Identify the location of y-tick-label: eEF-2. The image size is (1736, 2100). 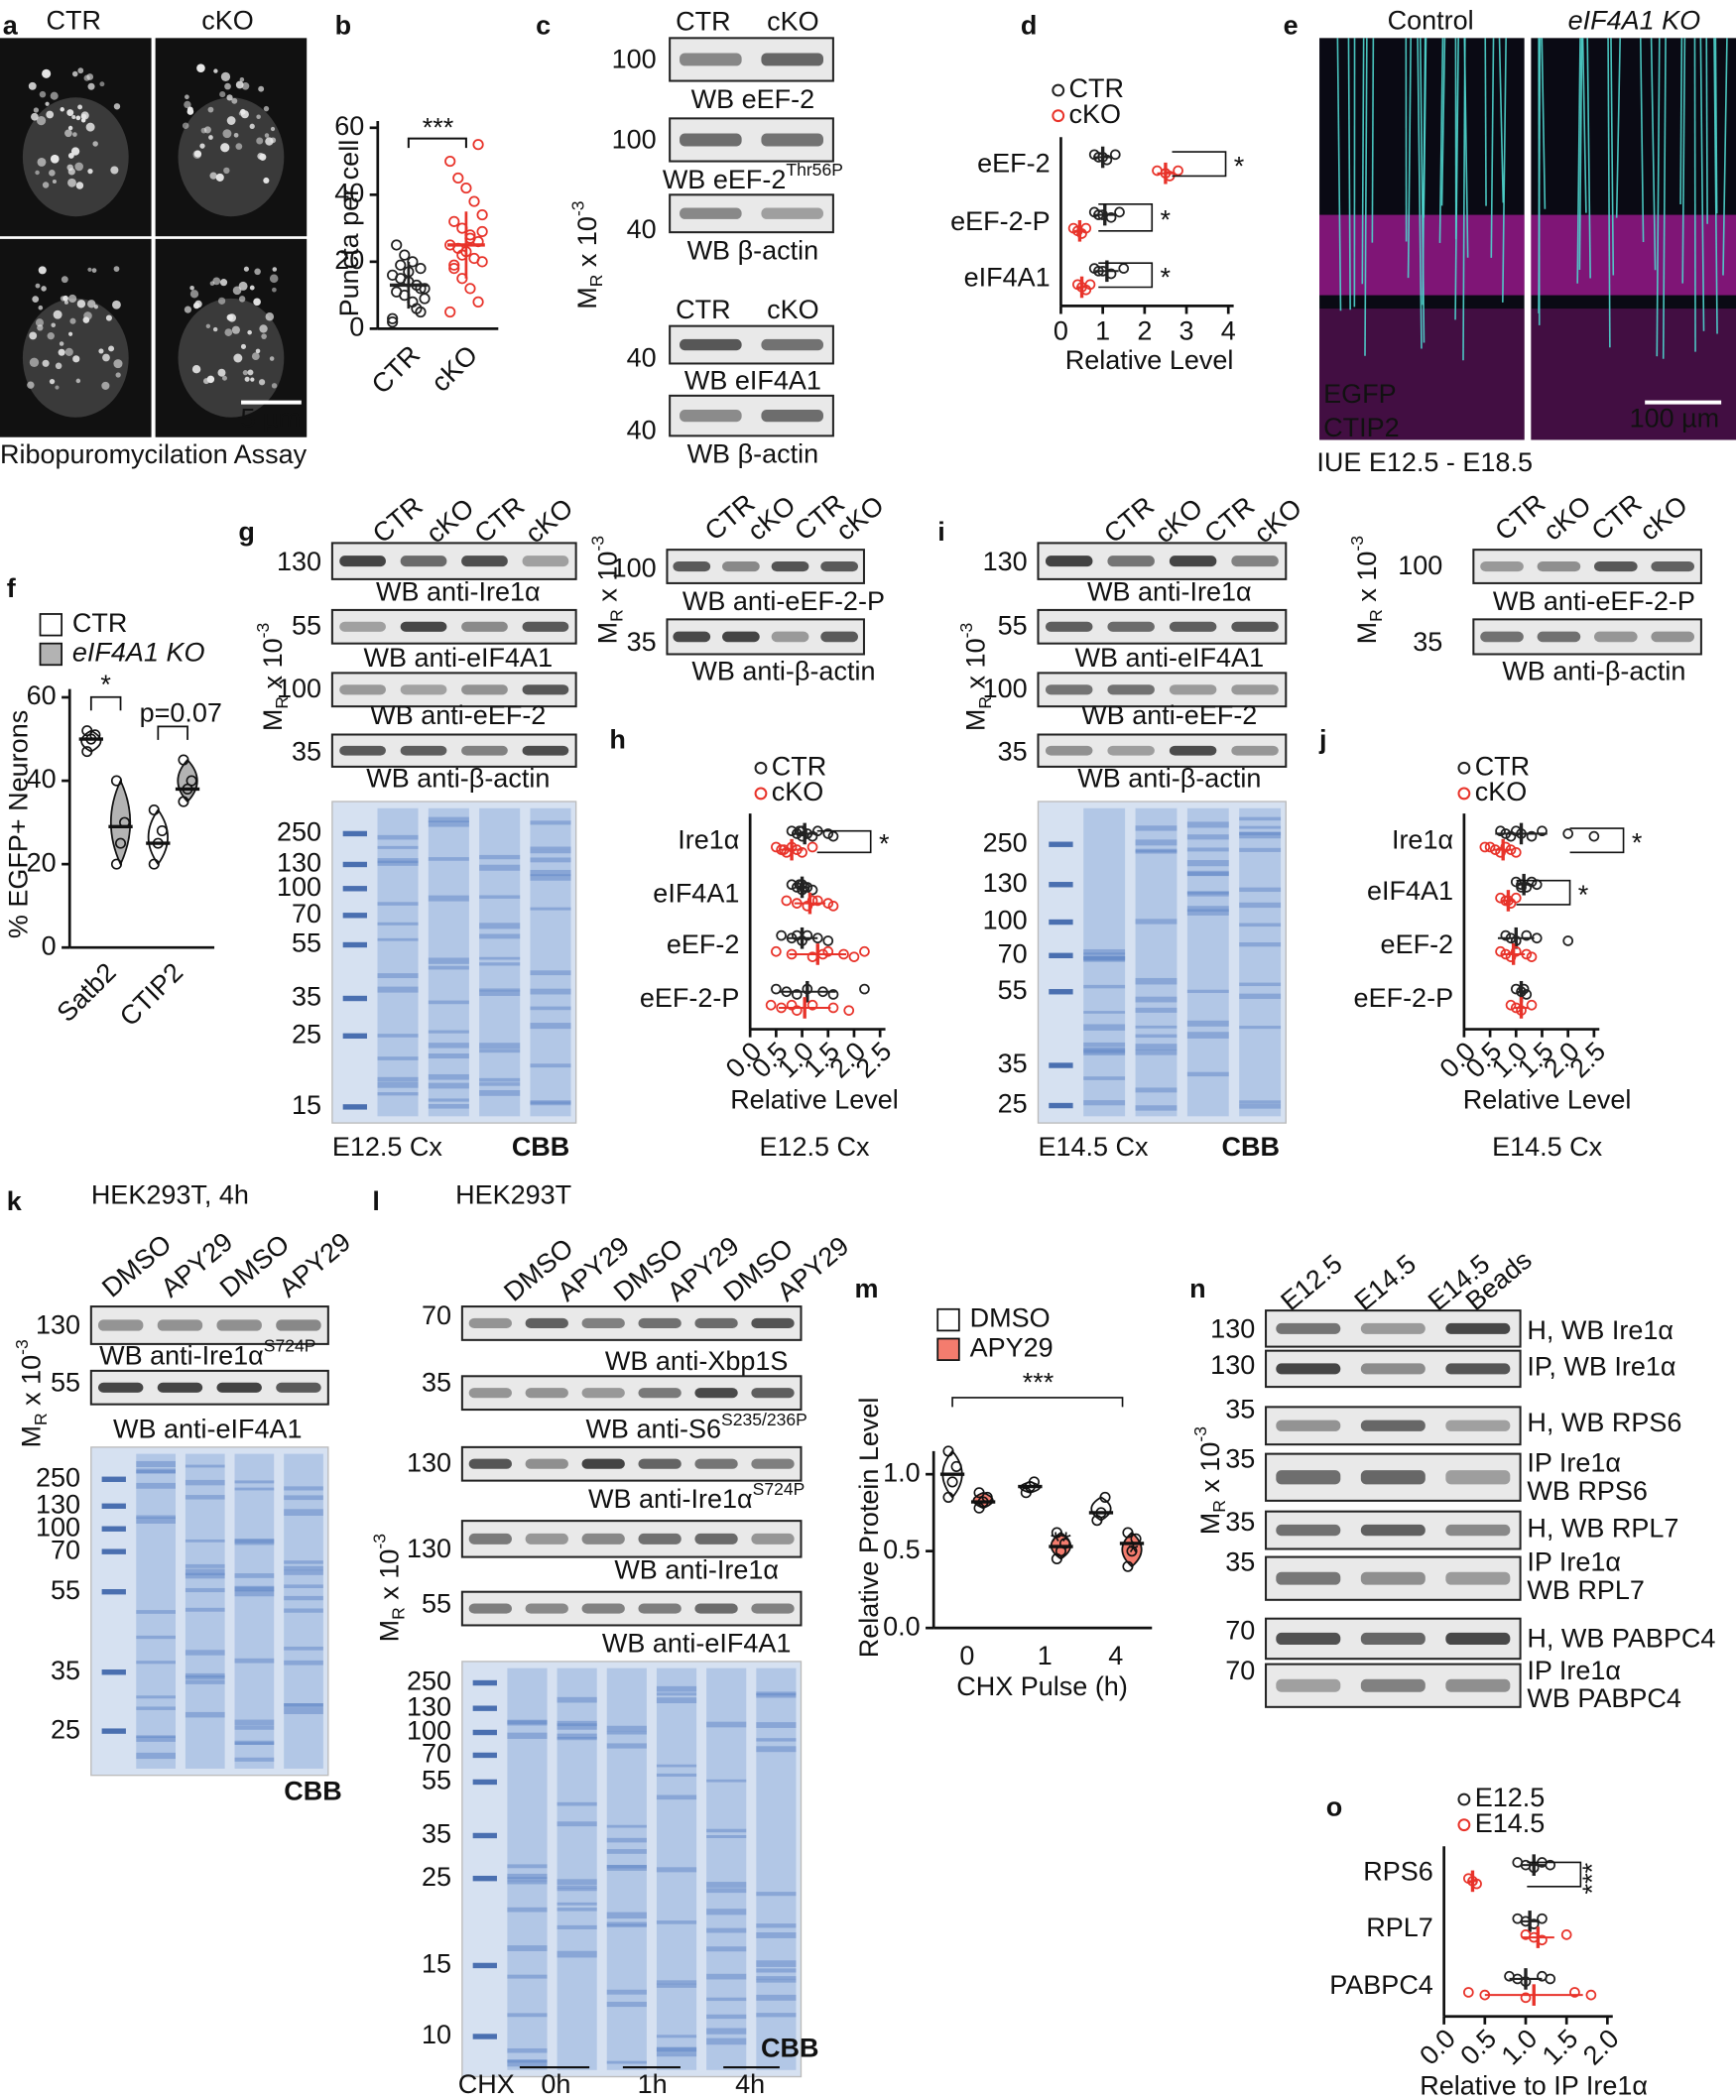
(1014, 164).